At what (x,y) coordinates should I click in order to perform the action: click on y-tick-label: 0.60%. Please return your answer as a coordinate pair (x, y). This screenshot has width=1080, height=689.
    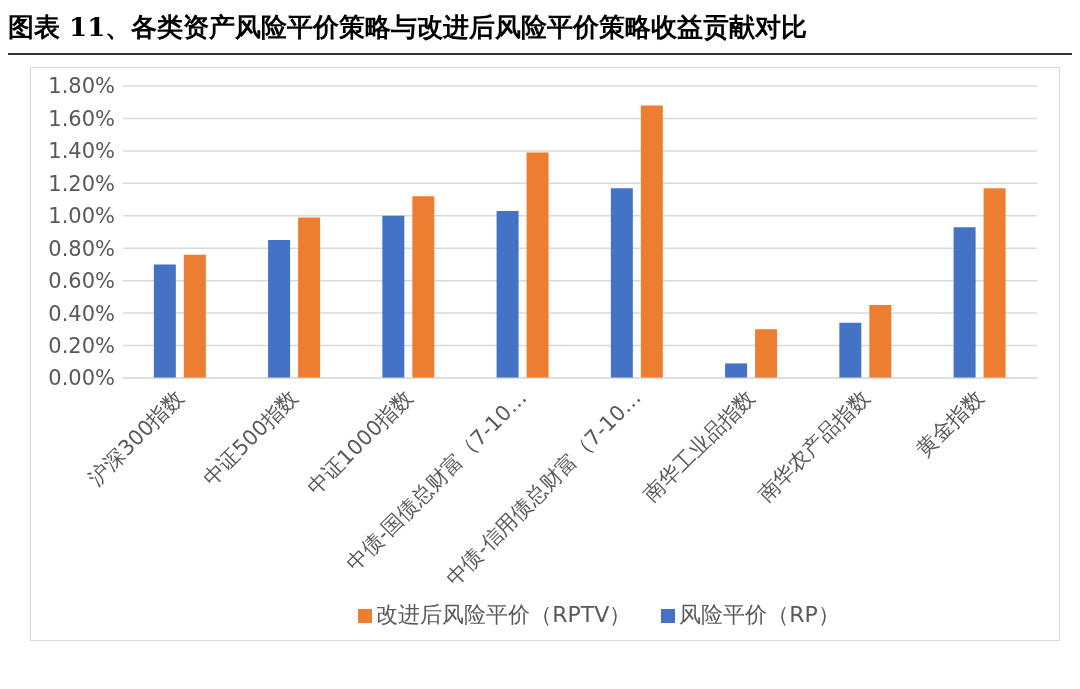
    Looking at the image, I should click on (81, 281).